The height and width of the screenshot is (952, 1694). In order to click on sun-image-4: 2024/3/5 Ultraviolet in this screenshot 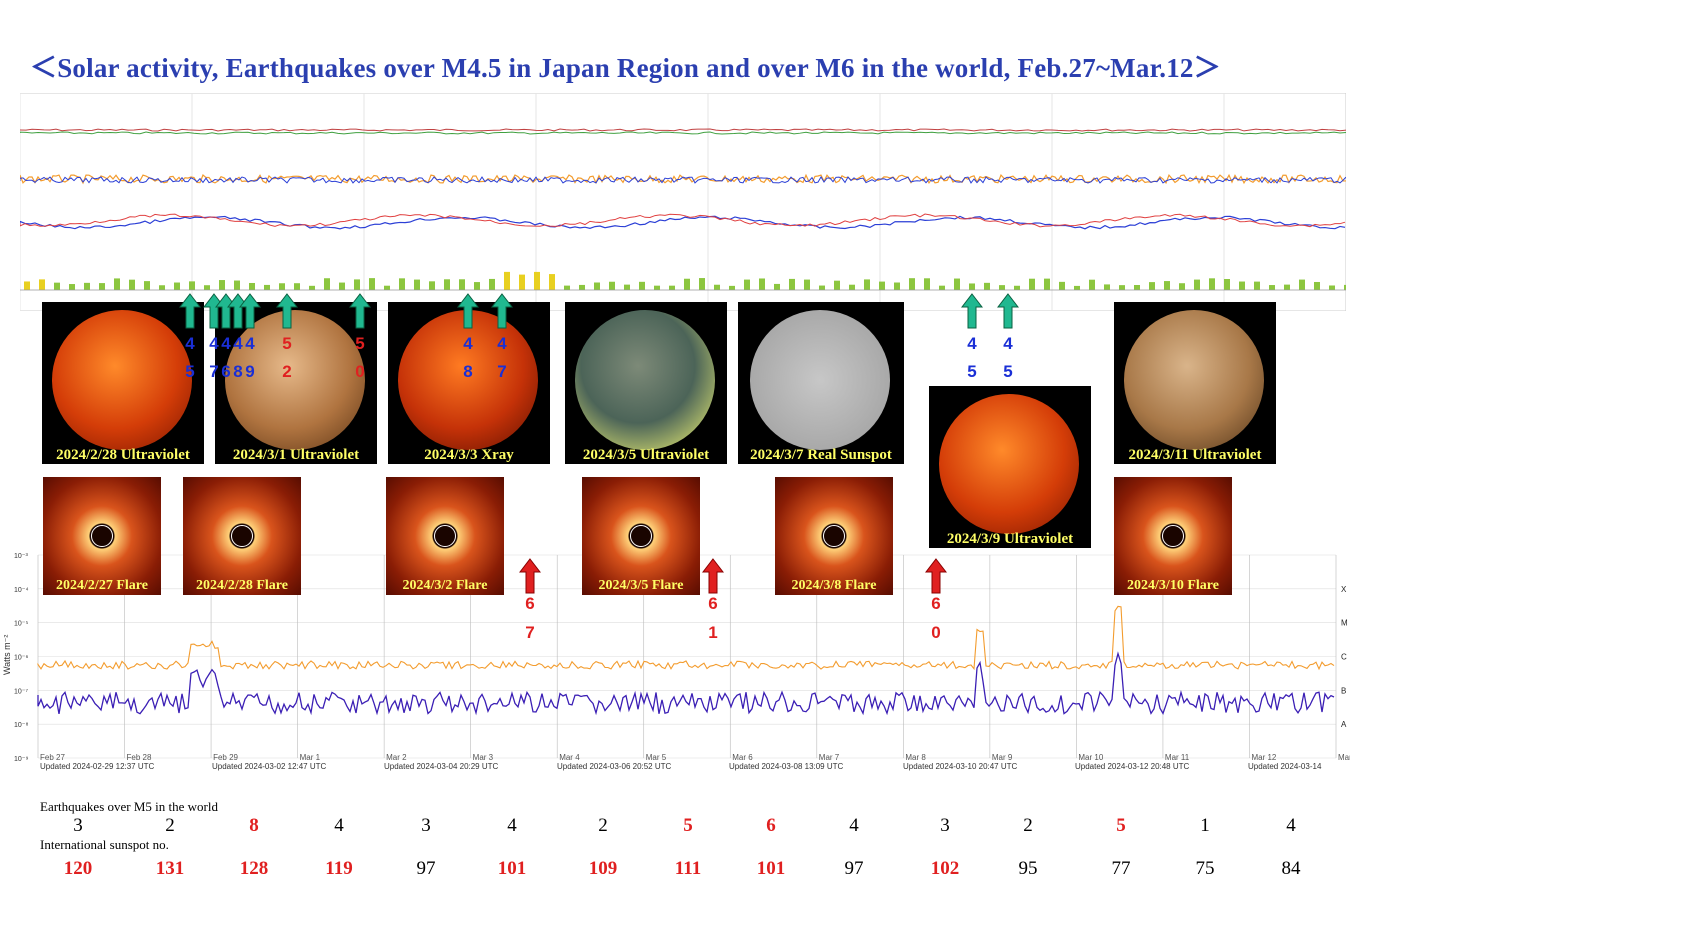, I will do `click(646, 383)`.